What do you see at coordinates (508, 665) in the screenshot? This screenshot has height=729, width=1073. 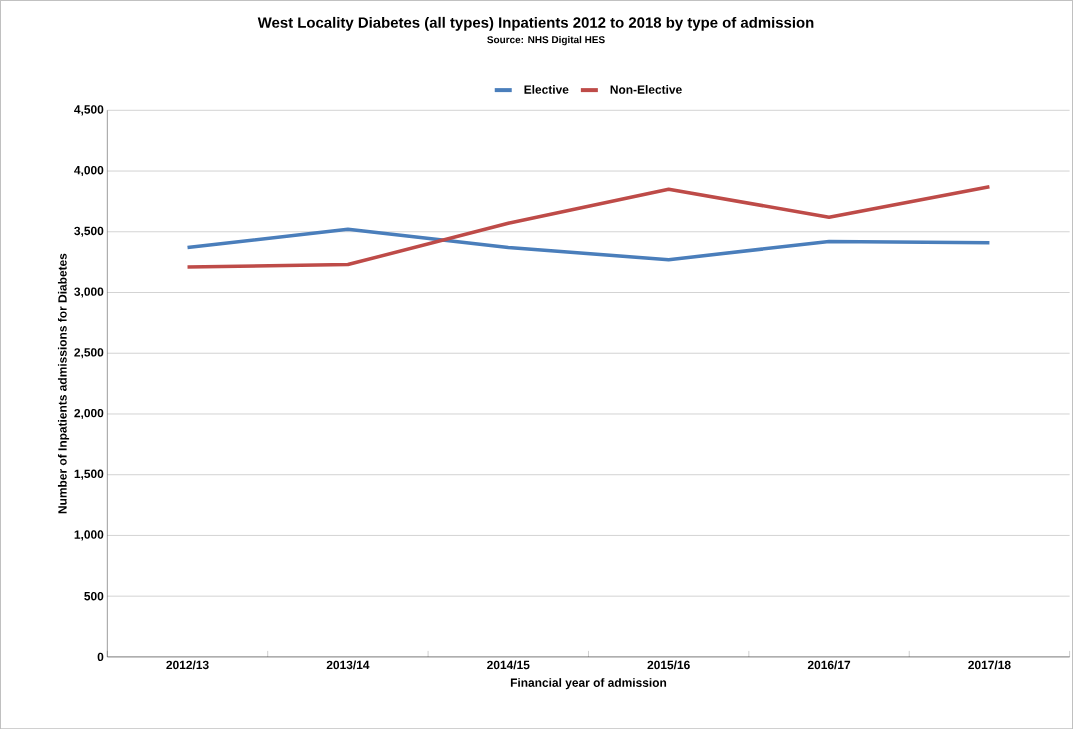 I see `x-tick-label: 2014/15` at bounding box center [508, 665].